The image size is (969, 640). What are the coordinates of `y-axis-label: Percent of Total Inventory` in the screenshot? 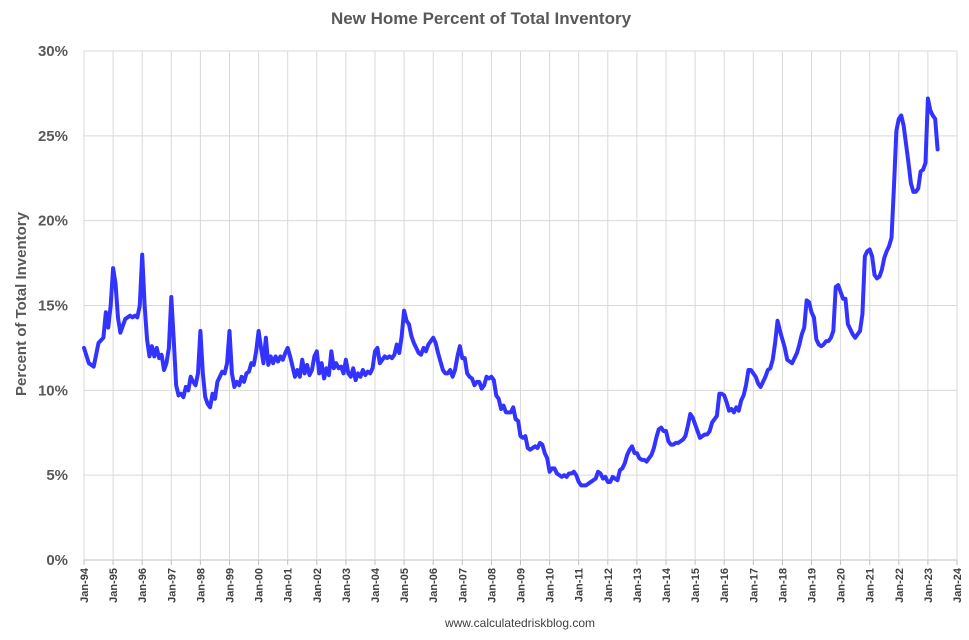 It's located at (21, 303).